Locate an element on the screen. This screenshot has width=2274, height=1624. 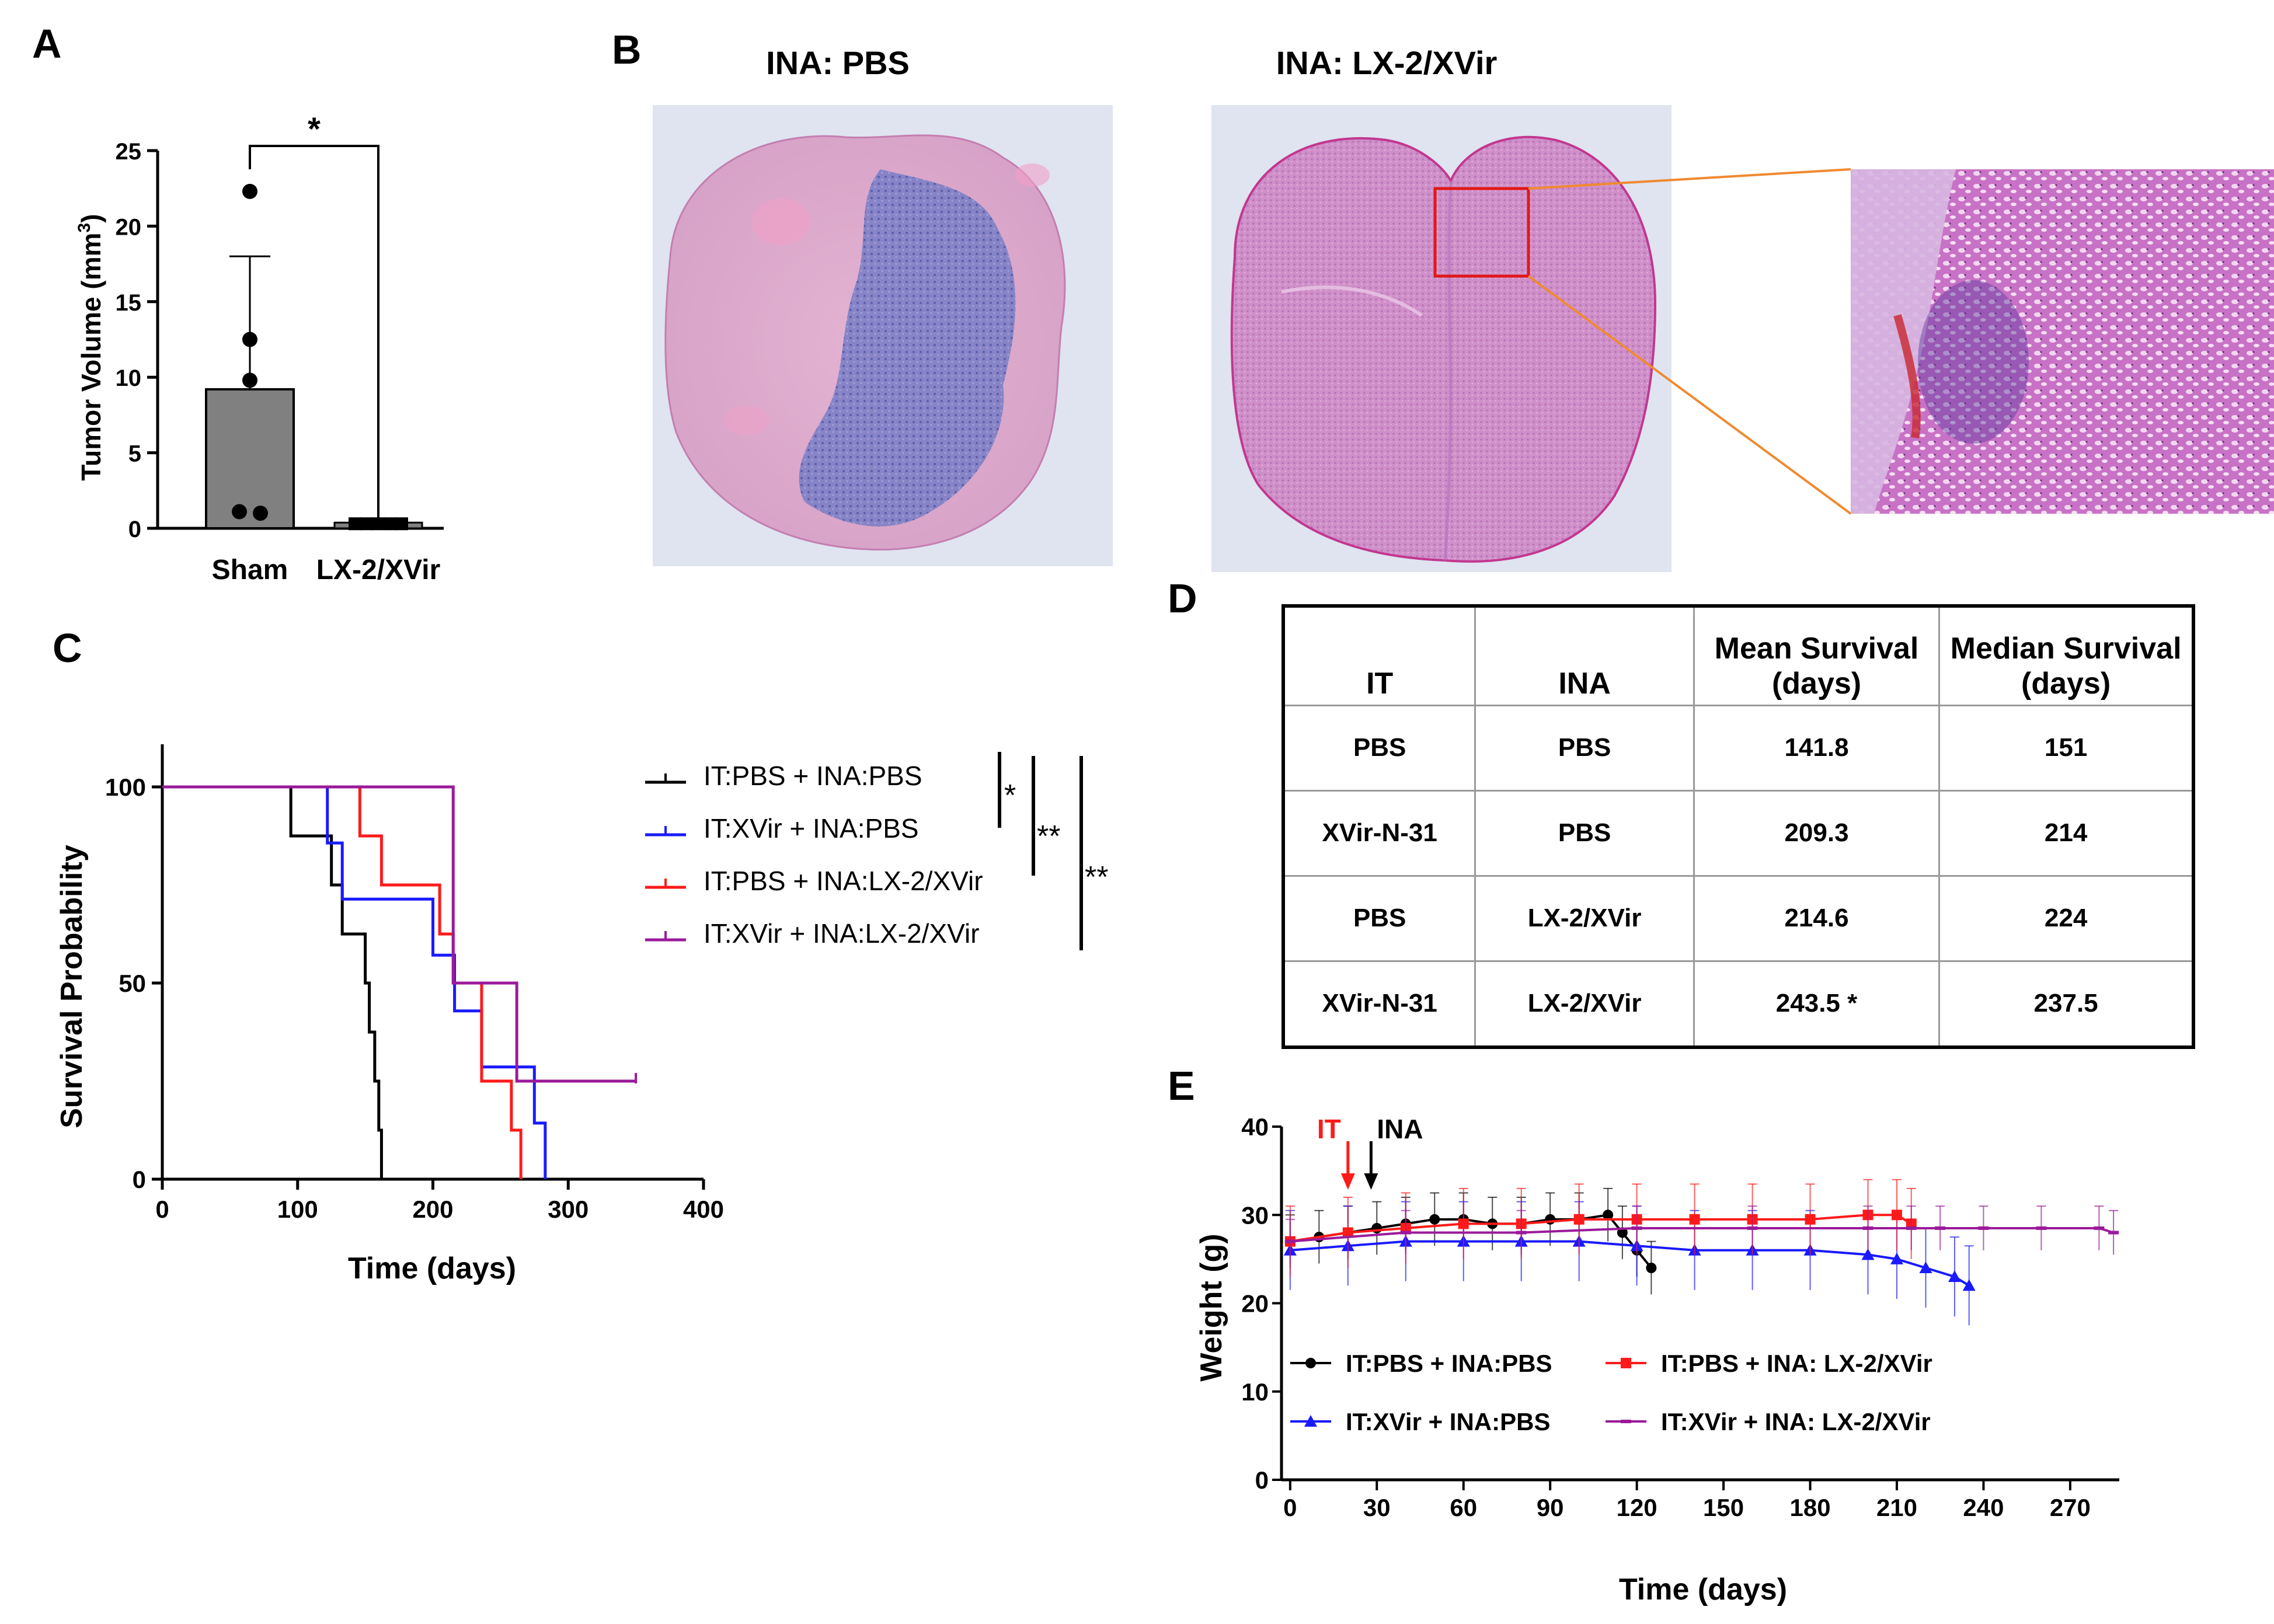
table-header-mean-survival: Mean Survival (days) is located at coordinates (1817, 655).